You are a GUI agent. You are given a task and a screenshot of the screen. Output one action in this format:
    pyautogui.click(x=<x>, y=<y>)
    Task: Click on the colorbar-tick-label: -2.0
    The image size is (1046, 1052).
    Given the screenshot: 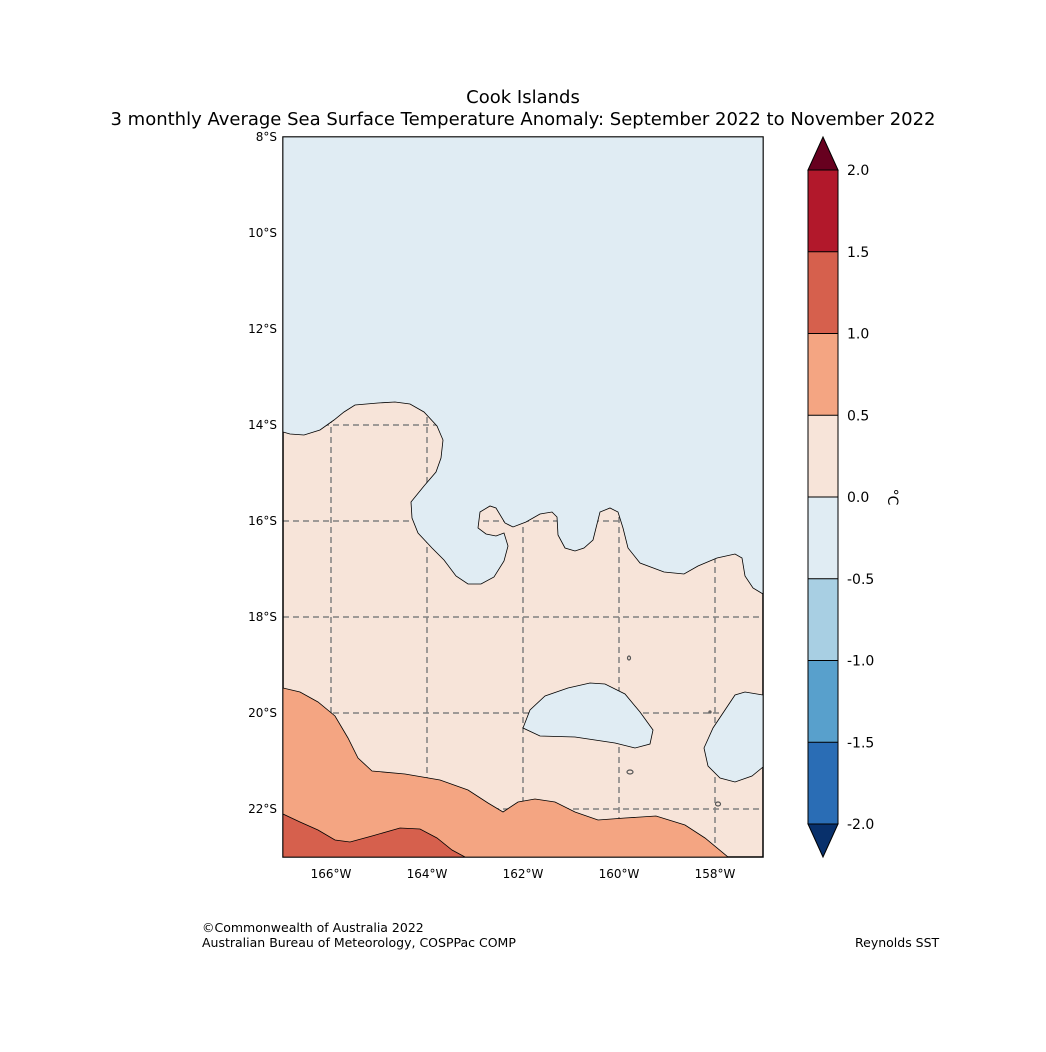 What is the action you would take?
    pyautogui.click(x=860, y=825)
    